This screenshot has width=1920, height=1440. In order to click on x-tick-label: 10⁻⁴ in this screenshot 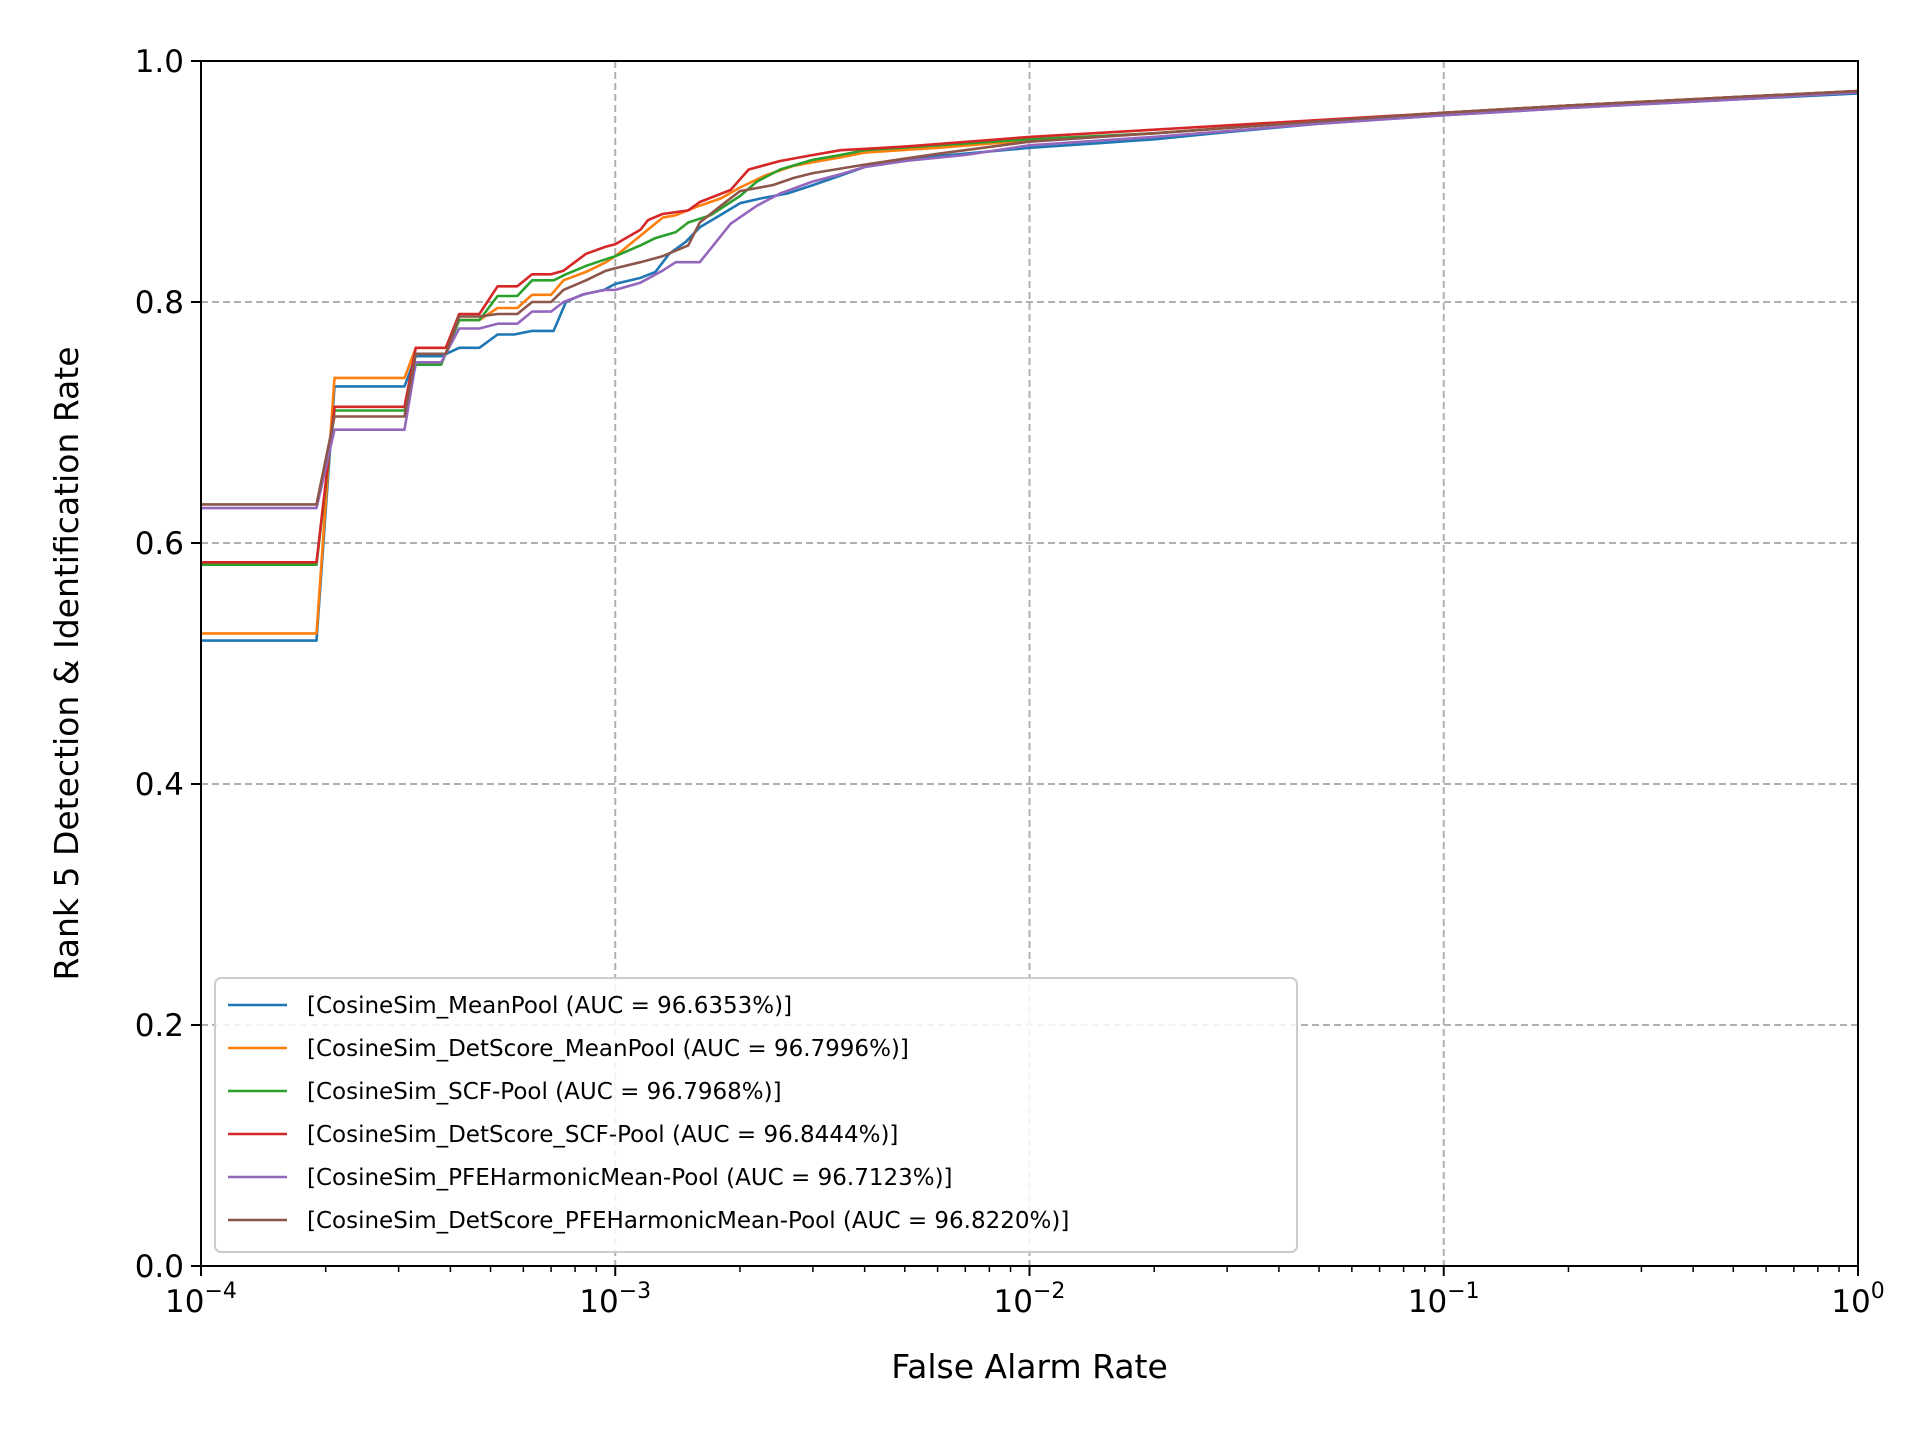, I will do `click(201, 1299)`.